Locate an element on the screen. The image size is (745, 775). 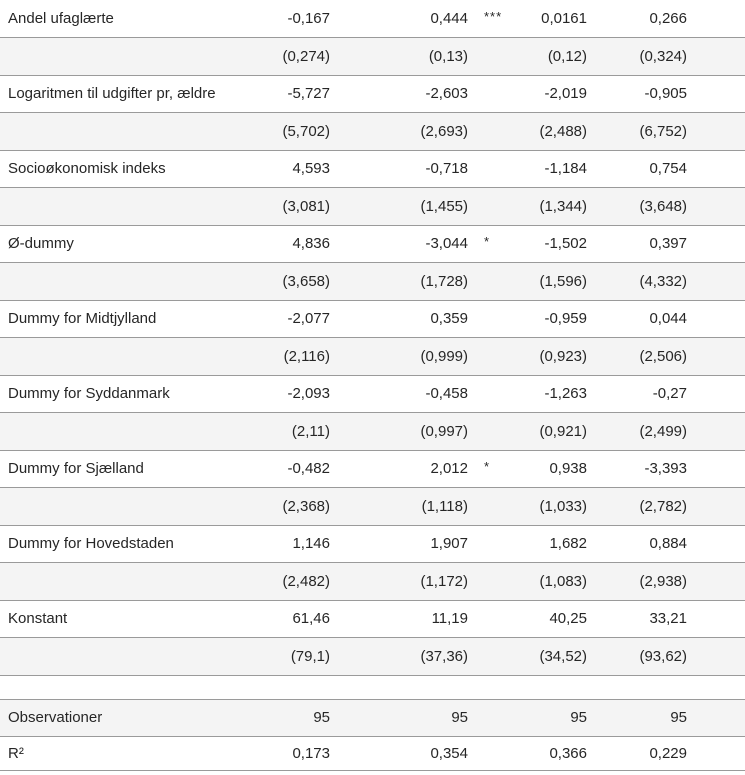
spacer-cell is located at coordinates (372, 687).